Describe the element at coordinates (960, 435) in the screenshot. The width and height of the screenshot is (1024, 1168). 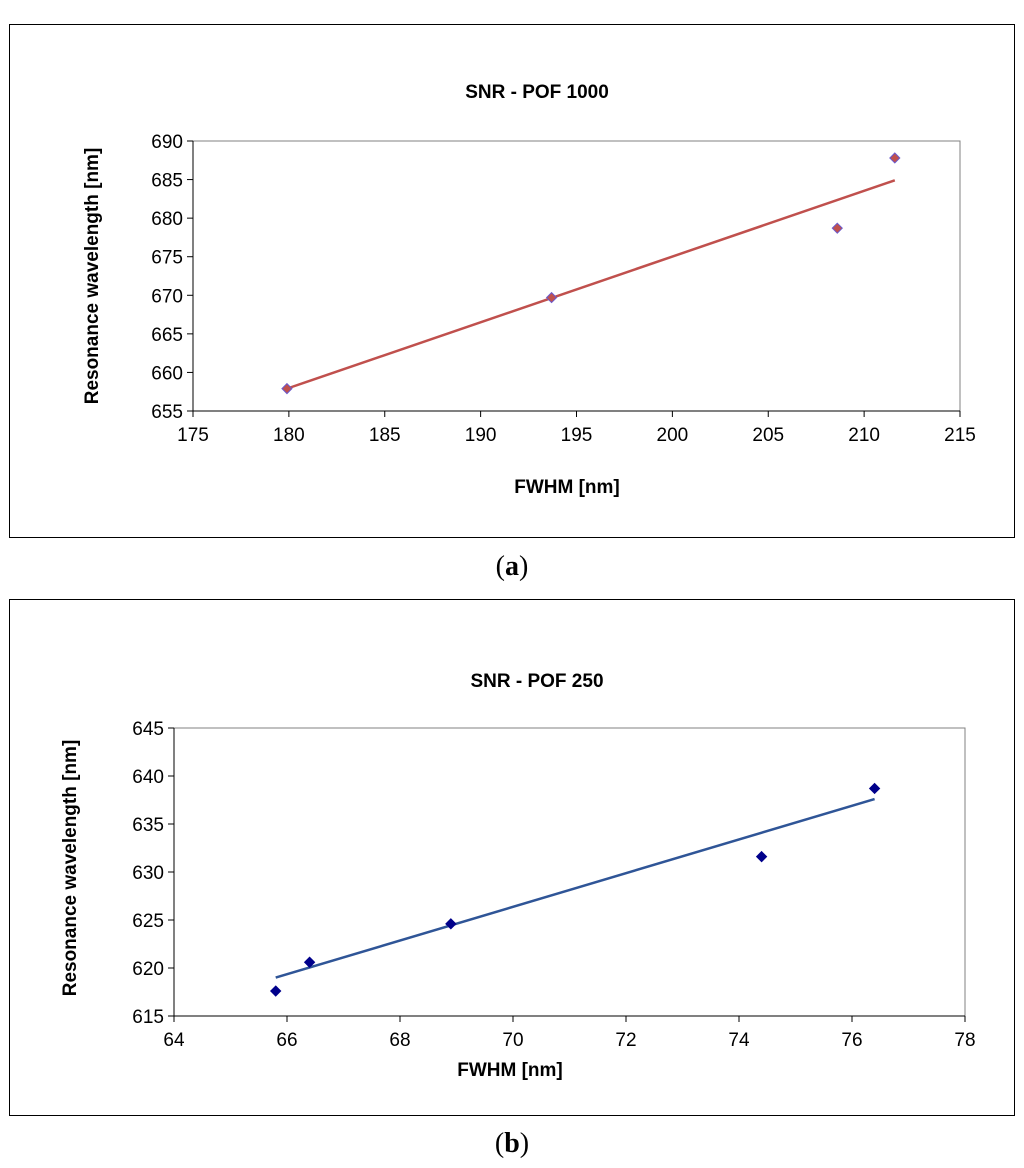
I see `x-tick-label: 215` at that location.